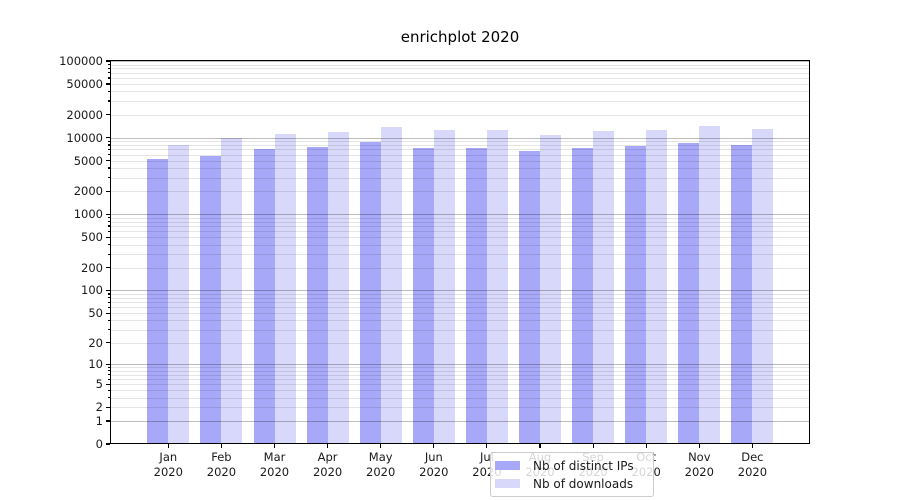 The image size is (900, 500). Describe the element at coordinates (99, 444) in the screenshot. I see `y-tick-label: 0` at that location.